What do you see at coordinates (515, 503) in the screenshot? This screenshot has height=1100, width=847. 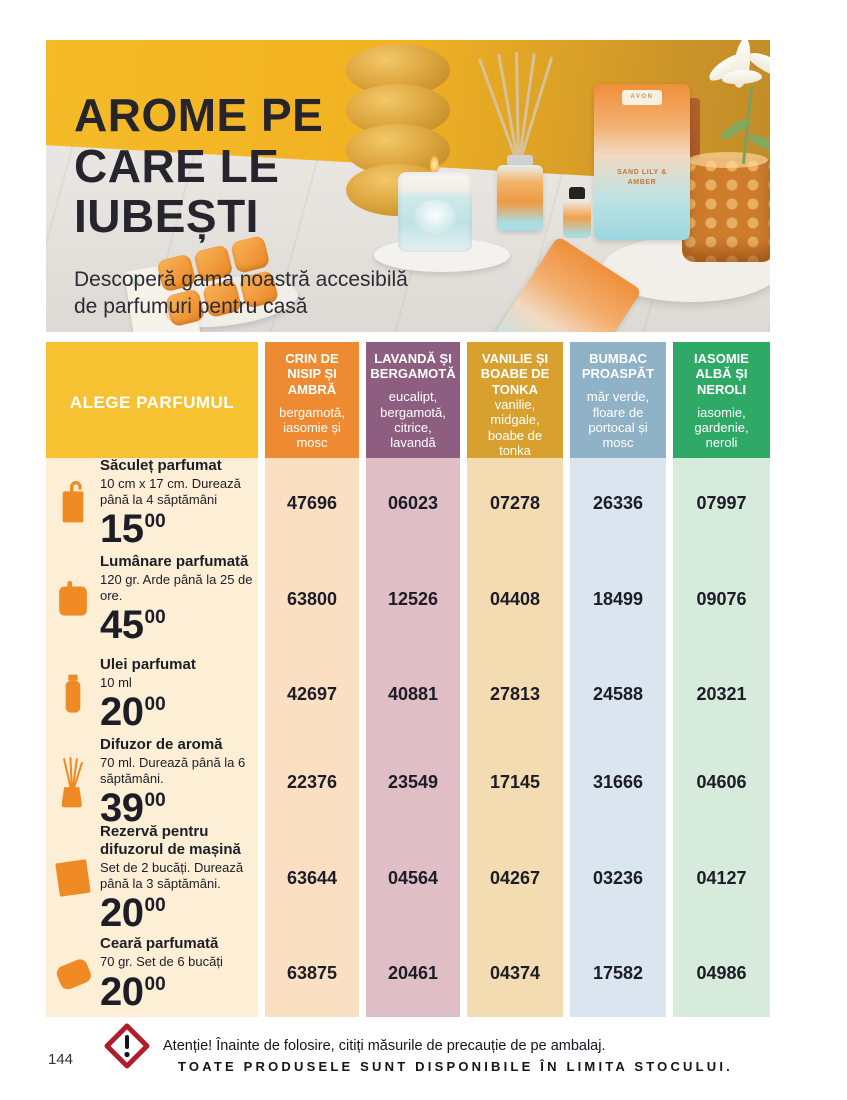 I see `product-code: 07278` at bounding box center [515, 503].